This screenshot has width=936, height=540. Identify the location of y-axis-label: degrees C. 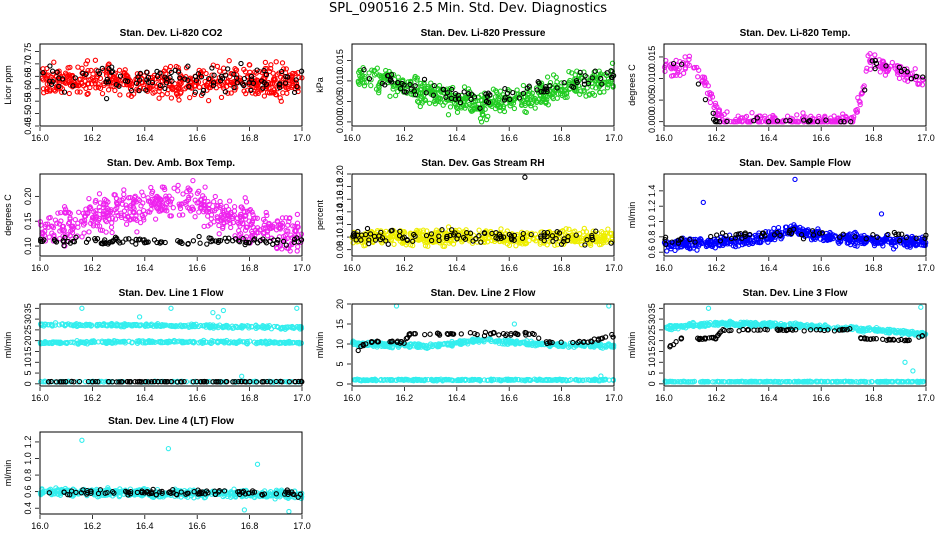
(632, 85).